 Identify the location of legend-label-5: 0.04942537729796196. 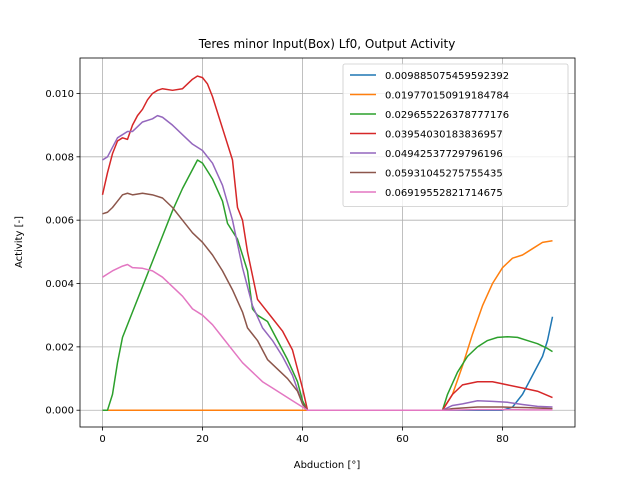
(444, 154).